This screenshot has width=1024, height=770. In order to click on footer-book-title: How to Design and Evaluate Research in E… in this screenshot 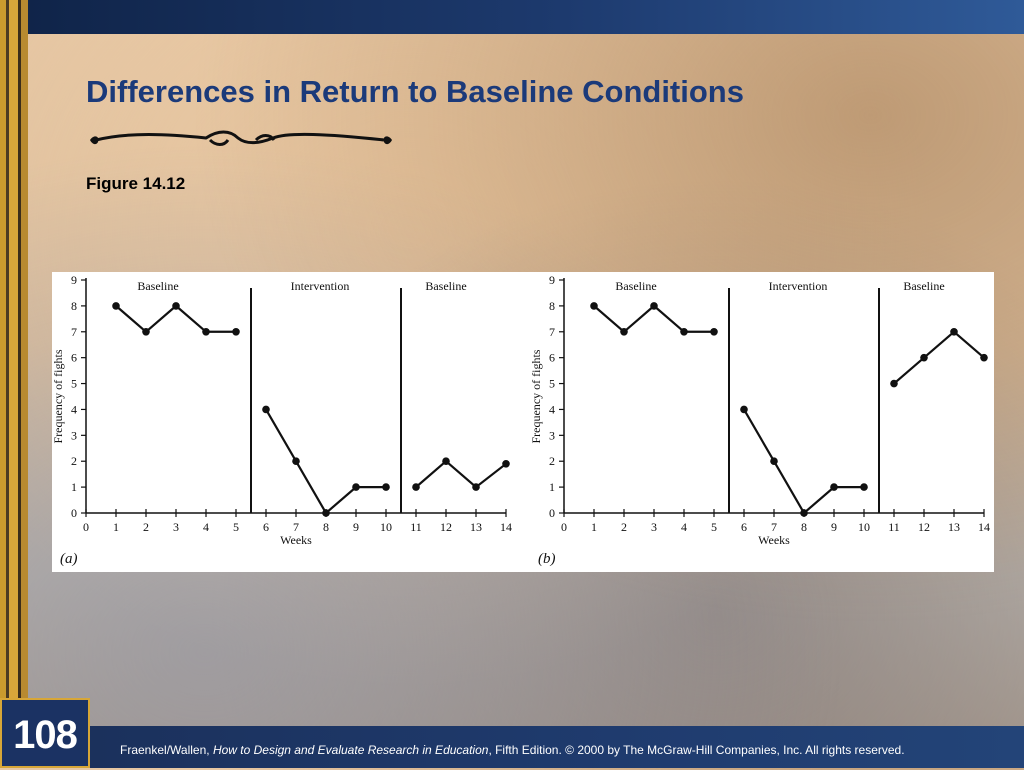, I will do `click(350, 750)`.